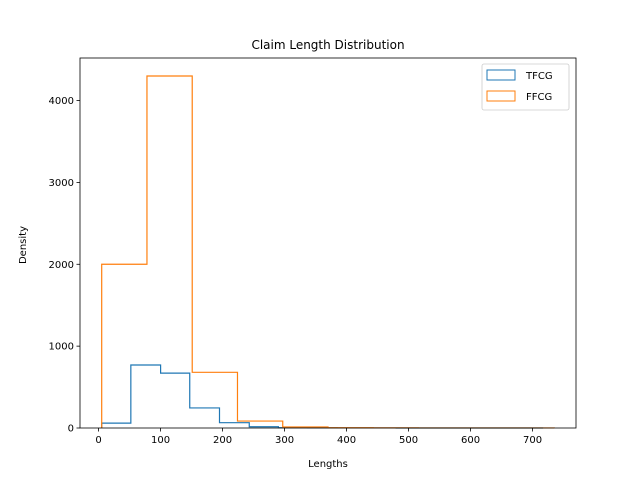 The width and height of the screenshot is (640, 480). Describe the element at coordinates (539, 76) in the screenshot. I see `legend-label-tfcg: TFCG` at that location.